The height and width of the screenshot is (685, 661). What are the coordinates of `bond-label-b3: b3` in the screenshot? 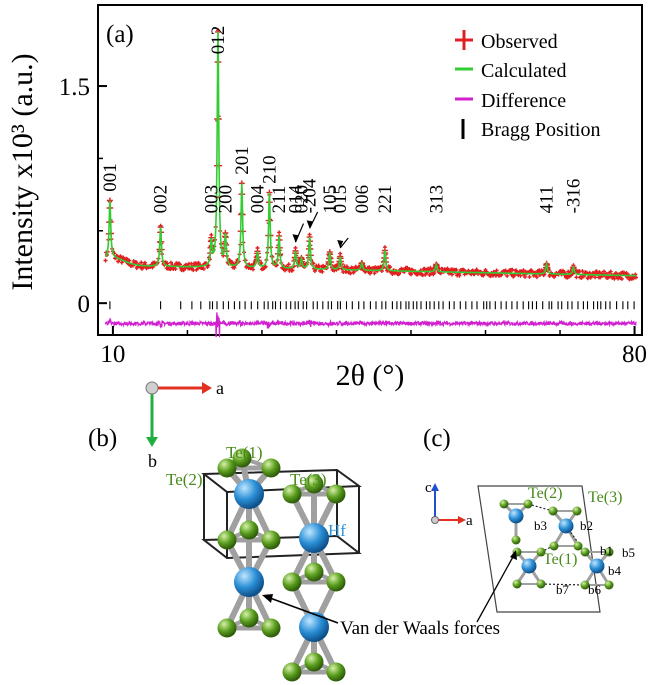 It's located at (540, 525).